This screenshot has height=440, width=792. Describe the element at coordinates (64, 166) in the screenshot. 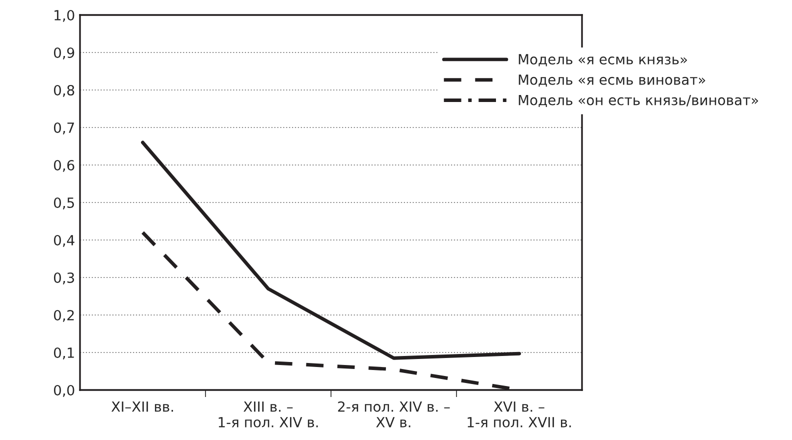

I see `y-tick-label: 0,6` at that location.